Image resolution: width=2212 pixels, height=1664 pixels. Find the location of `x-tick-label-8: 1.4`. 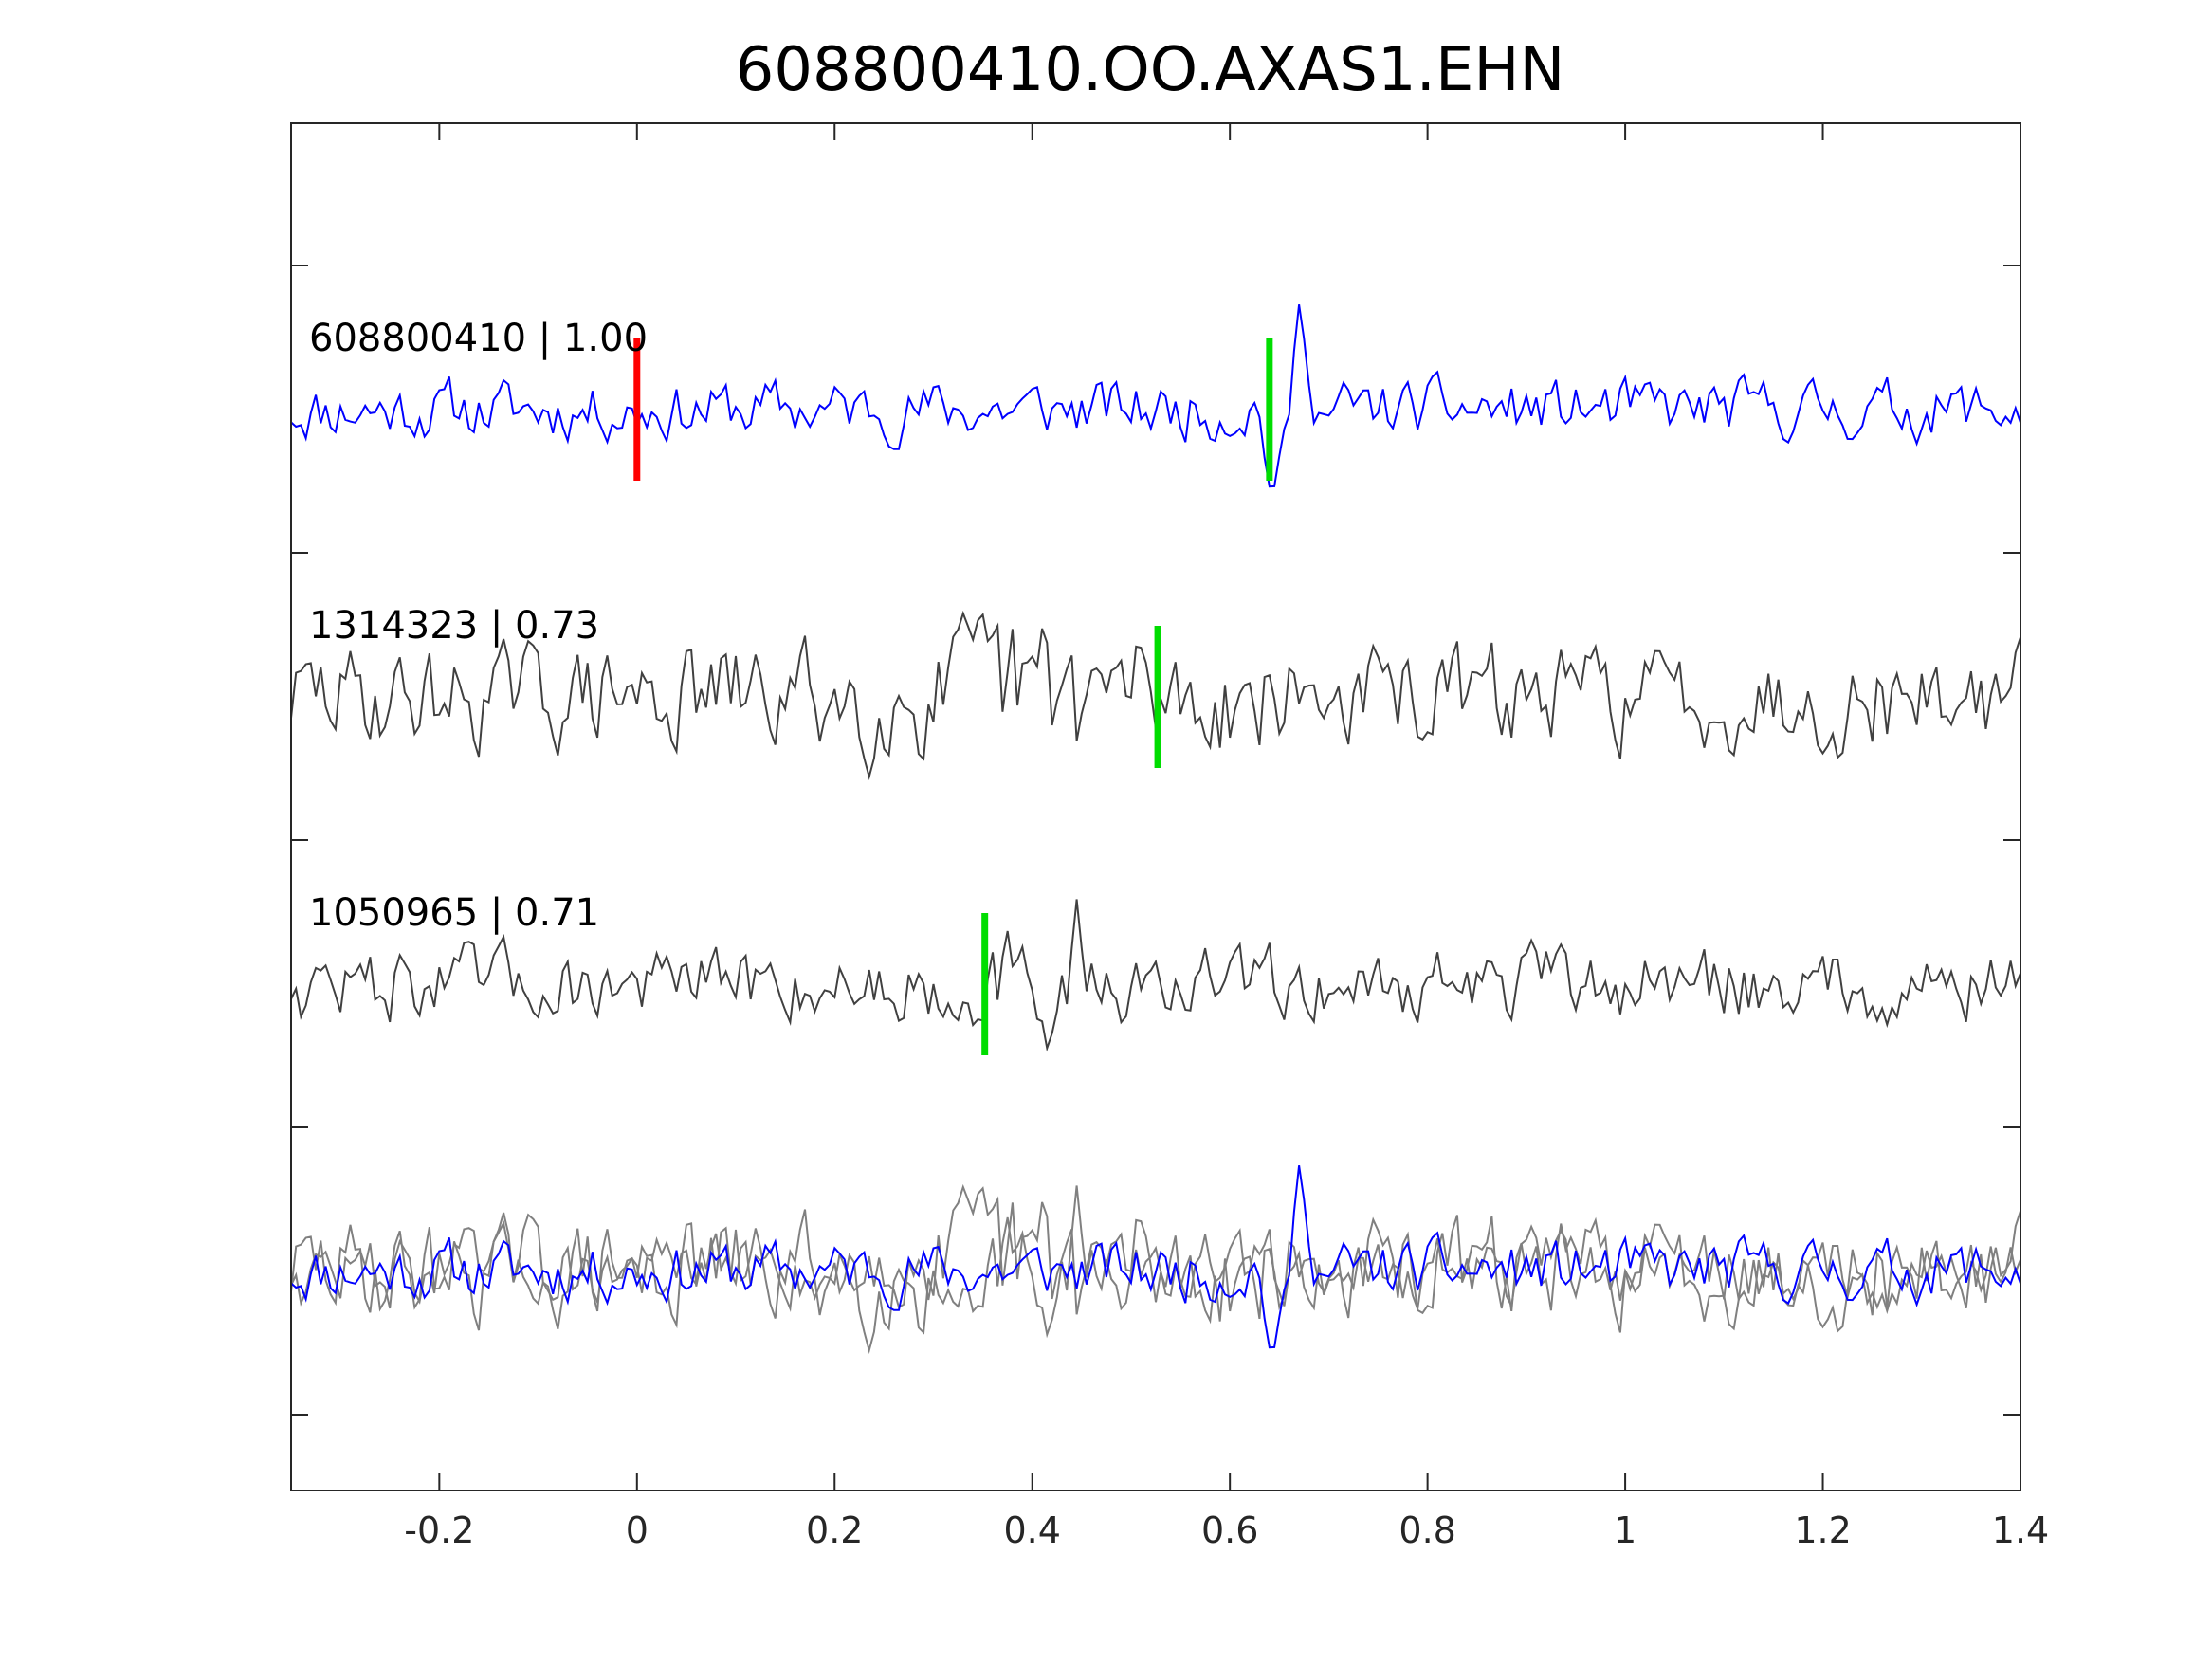

x-tick-label-8: 1.4 is located at coordinates (2020, 1530).